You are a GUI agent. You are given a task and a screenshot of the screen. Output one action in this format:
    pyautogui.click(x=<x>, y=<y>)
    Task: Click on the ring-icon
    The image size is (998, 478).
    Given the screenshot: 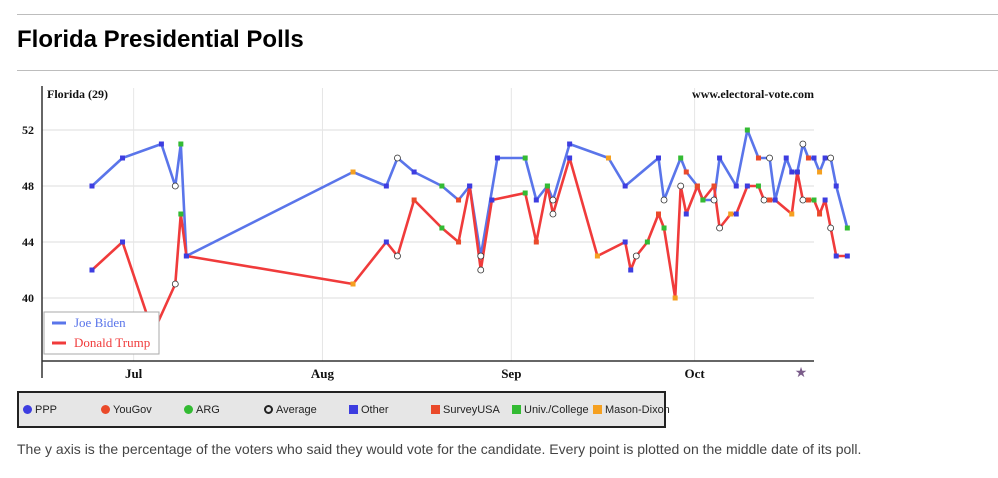 What is the action you would take?
    pyautogui.click(x=268, y=409)
    